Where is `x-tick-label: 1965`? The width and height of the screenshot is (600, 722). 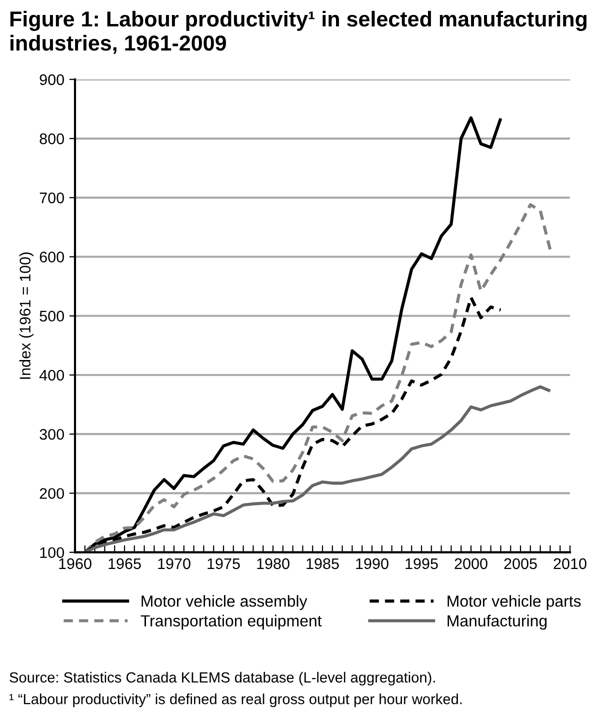 x-tick-label: 1965 is located at coordinates (124, 564).